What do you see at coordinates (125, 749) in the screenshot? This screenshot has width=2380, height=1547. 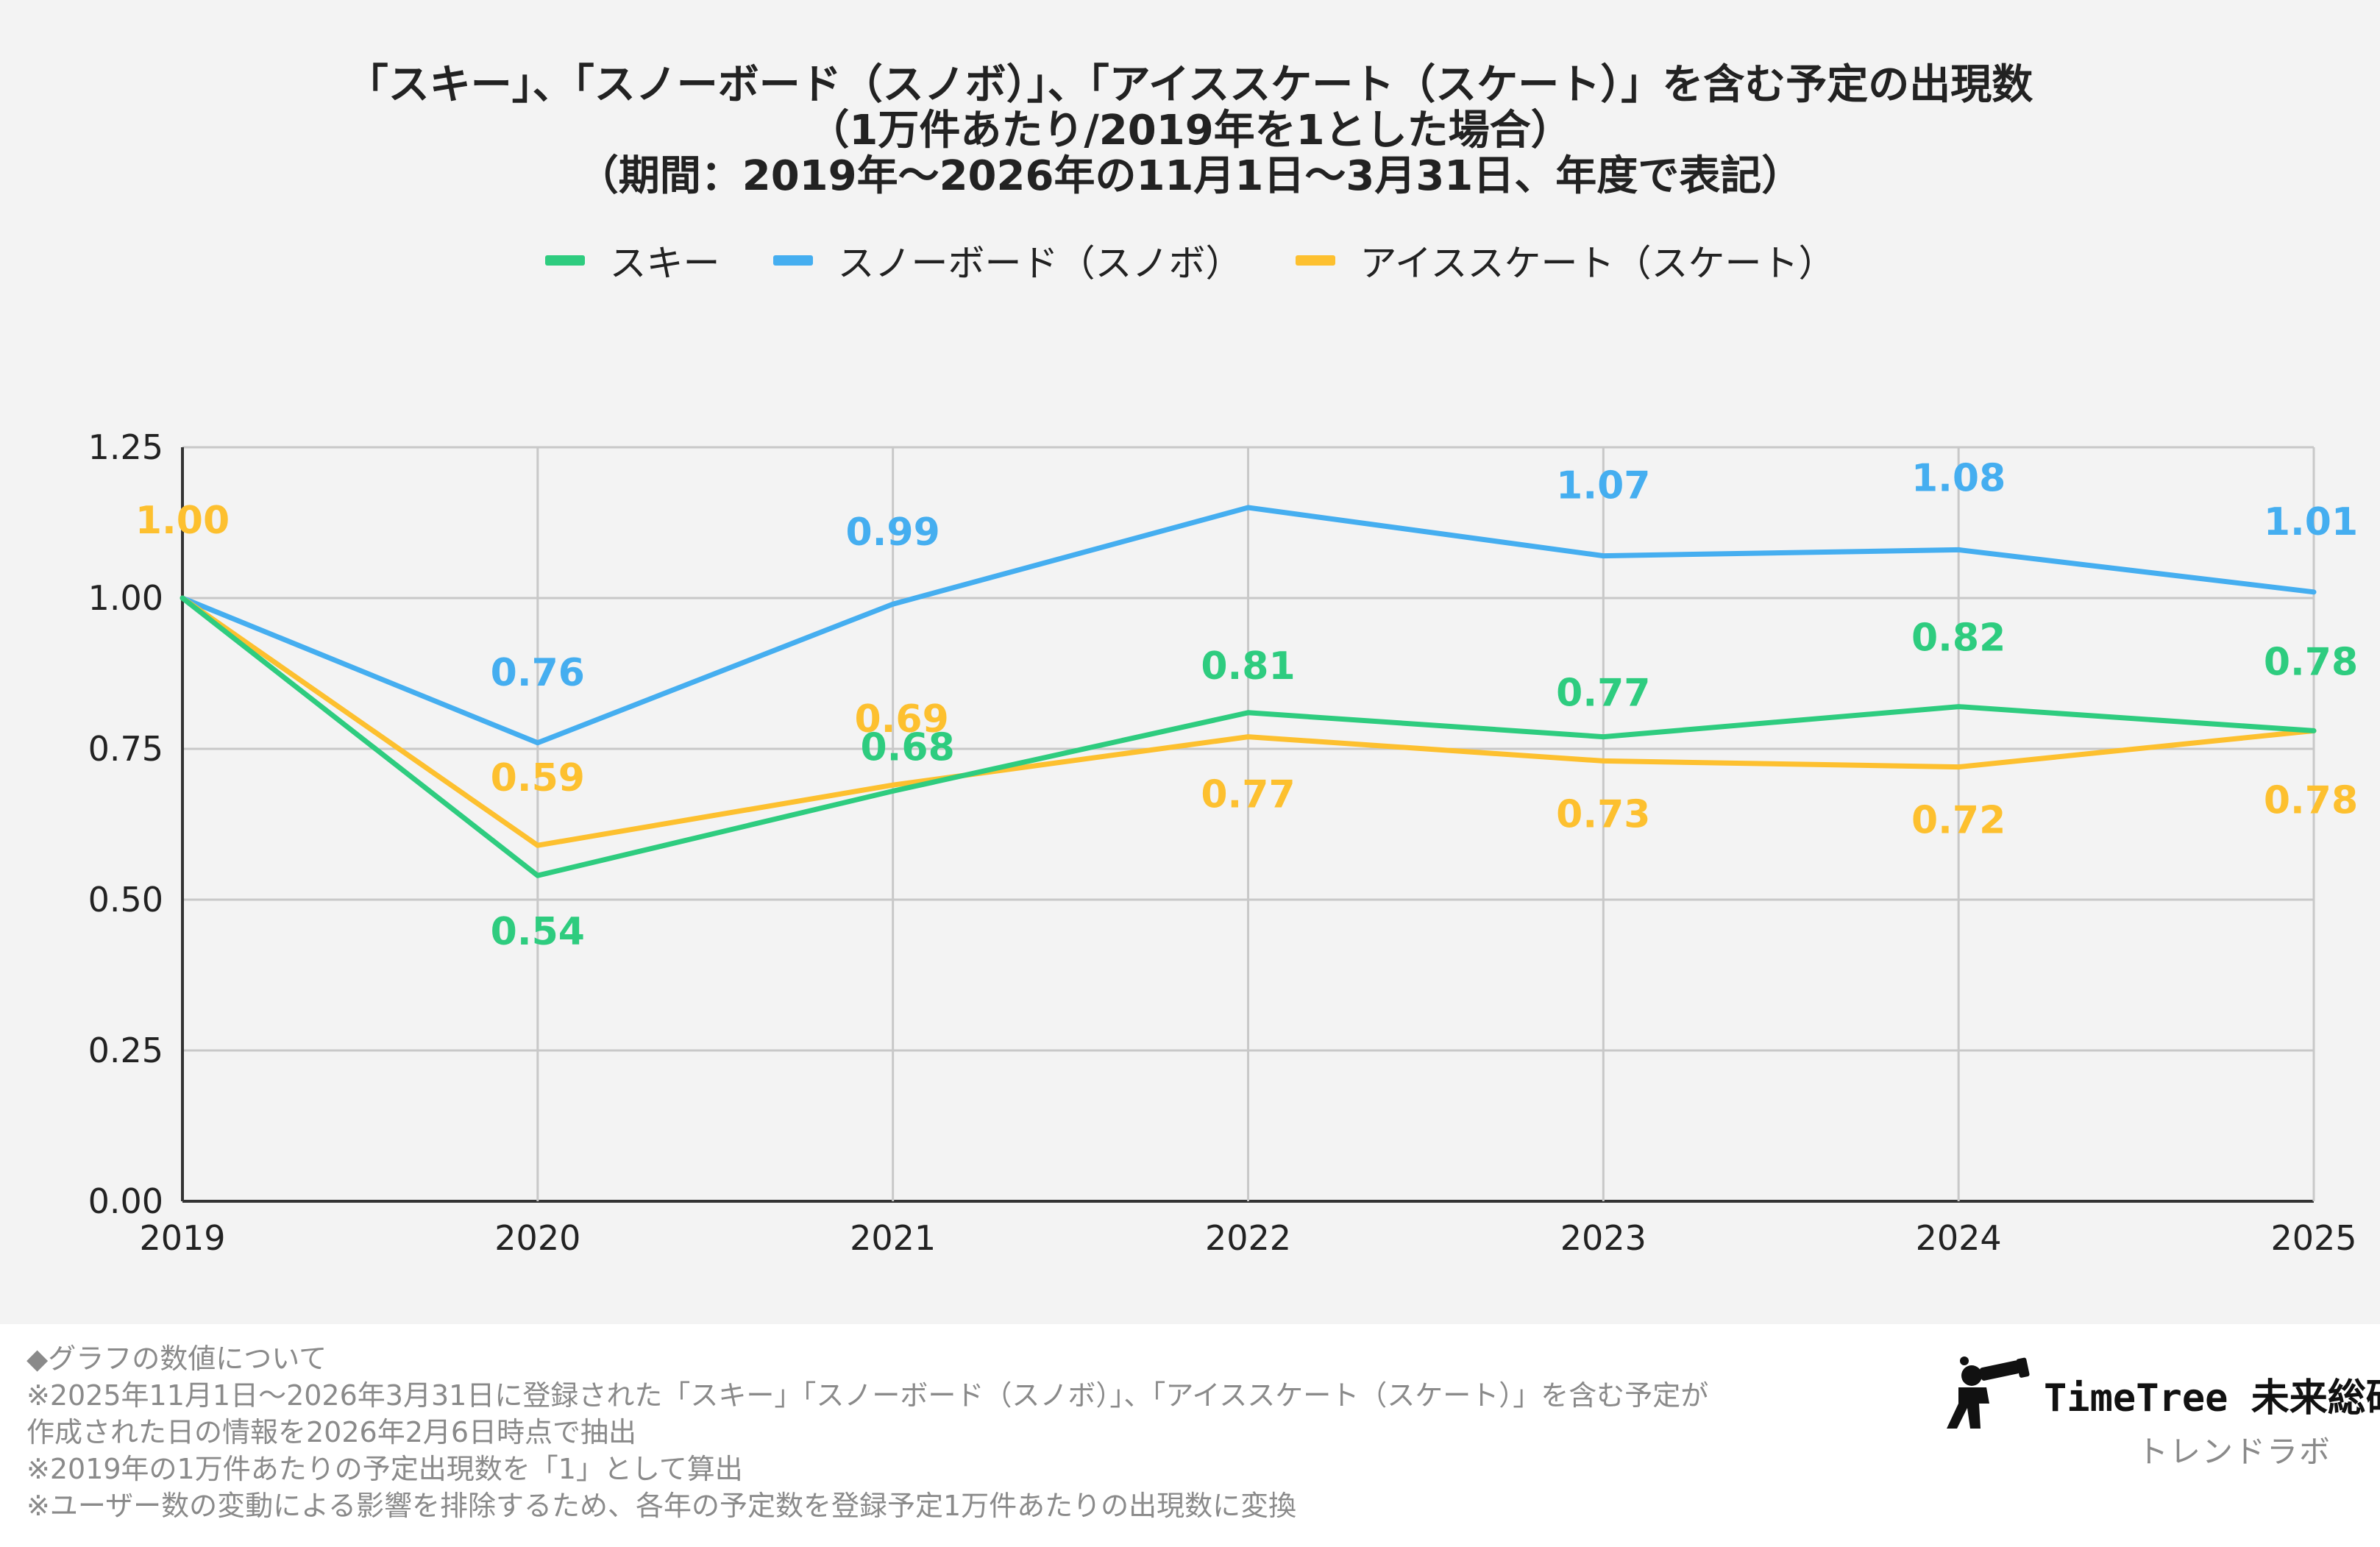 I see `y-tick-label: 0.75` at bounding box center [125, 749].